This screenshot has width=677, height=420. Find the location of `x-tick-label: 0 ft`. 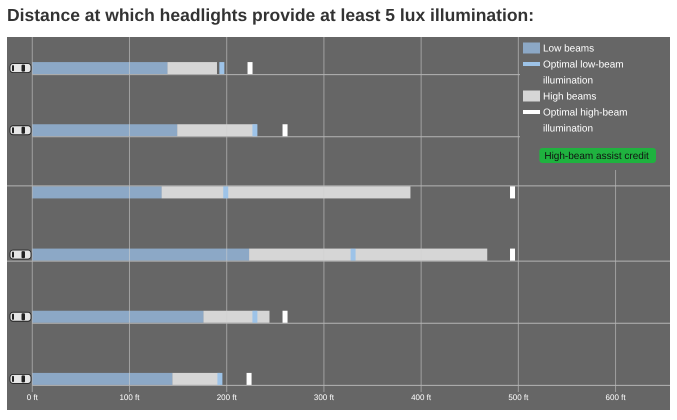

x-tick-label: 0 ft is located at coordinates (32, 397).